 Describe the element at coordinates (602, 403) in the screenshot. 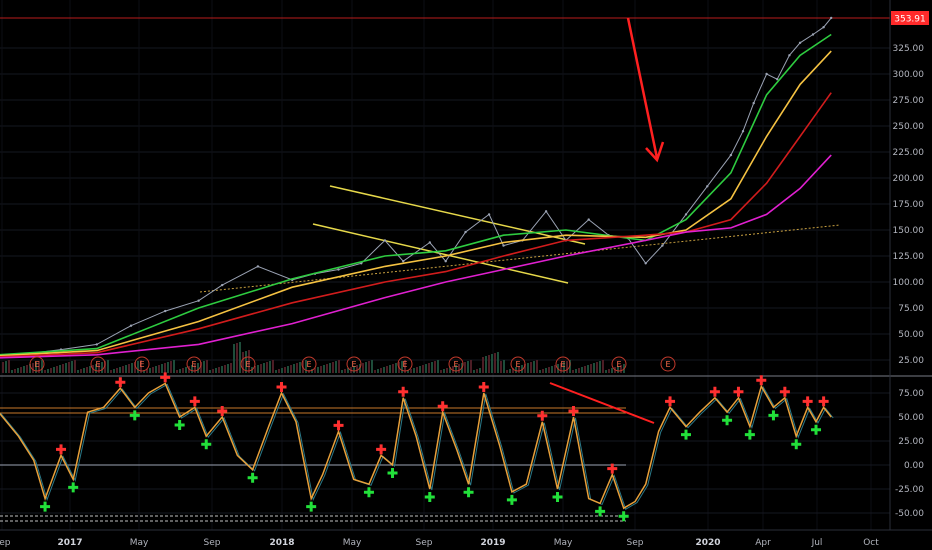

I see `osc-divergence-line` at that location.